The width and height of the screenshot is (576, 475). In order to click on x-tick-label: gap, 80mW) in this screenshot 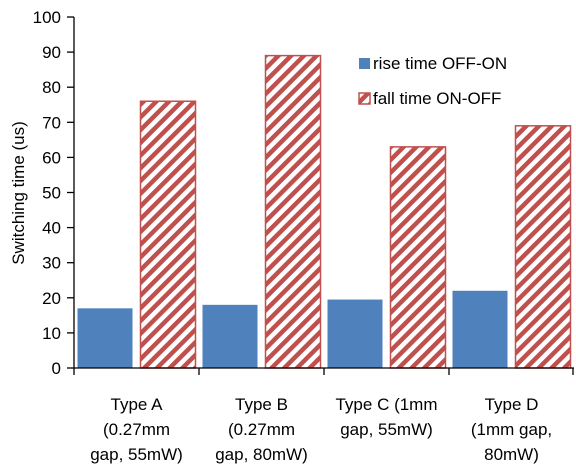, I will do `click(261, 454)`.